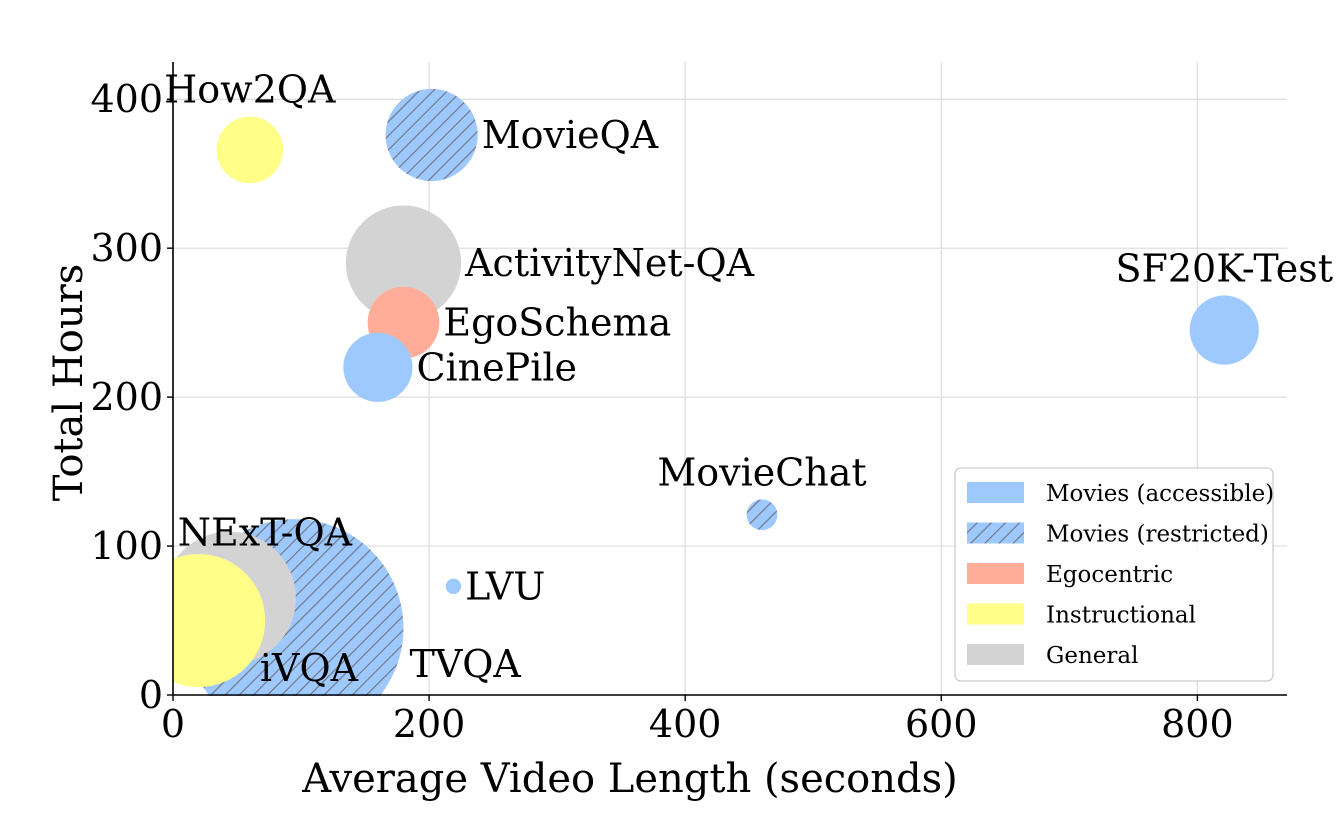 The height and width of the screenshot is (832, 1344). I want to click on legend-box, so click(1114, 574).